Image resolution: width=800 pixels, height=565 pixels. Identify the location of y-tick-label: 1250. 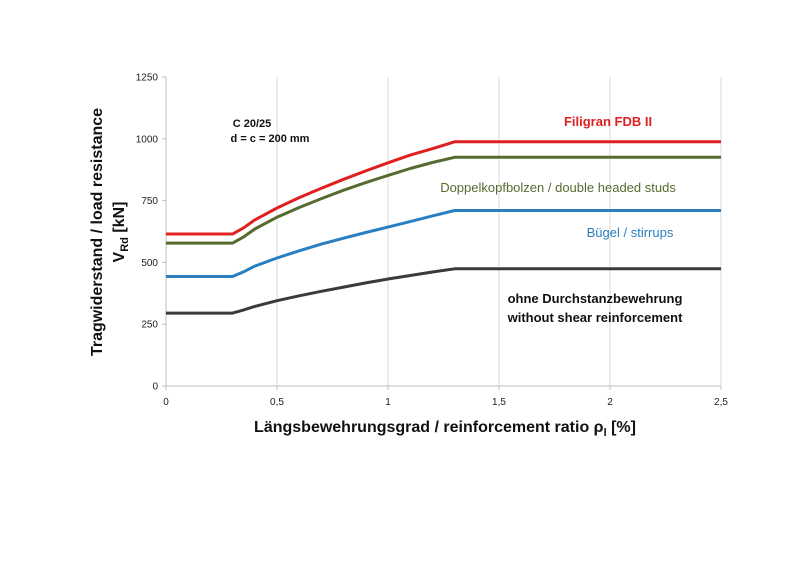
(147, 78).